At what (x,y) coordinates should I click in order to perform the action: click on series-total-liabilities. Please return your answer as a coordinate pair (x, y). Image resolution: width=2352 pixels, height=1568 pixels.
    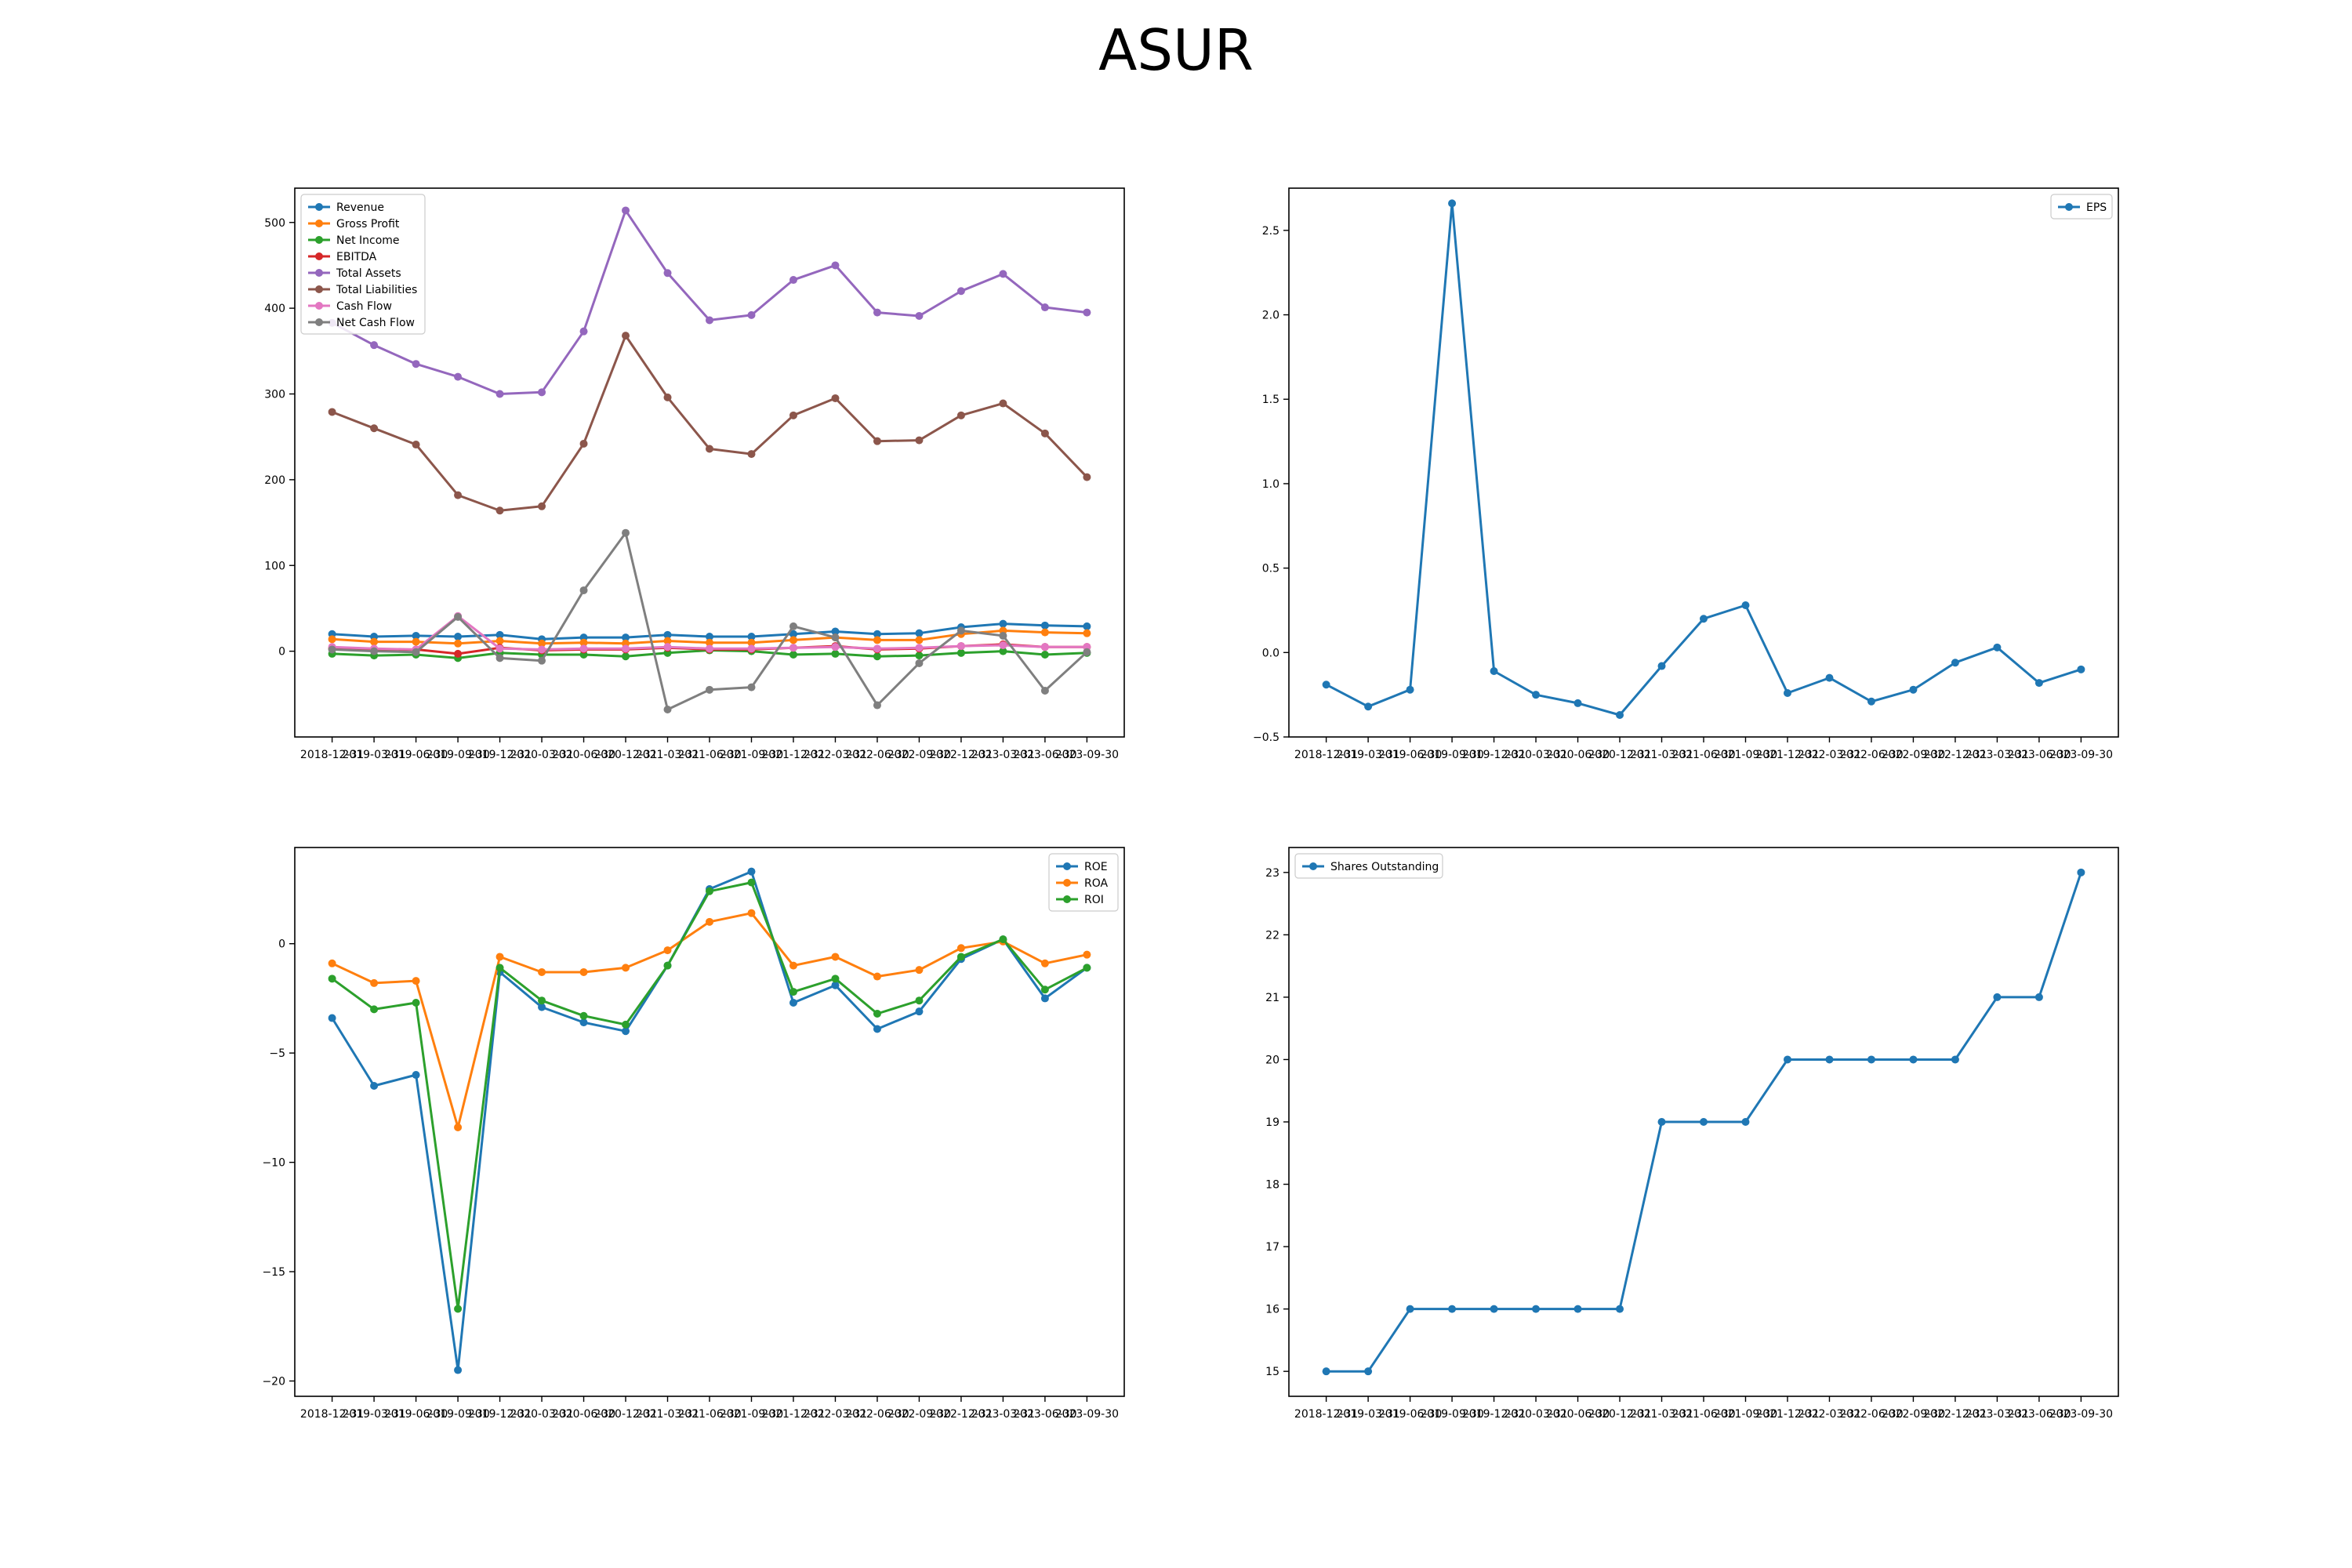
    Looking at the image, I should click on (709, 424).